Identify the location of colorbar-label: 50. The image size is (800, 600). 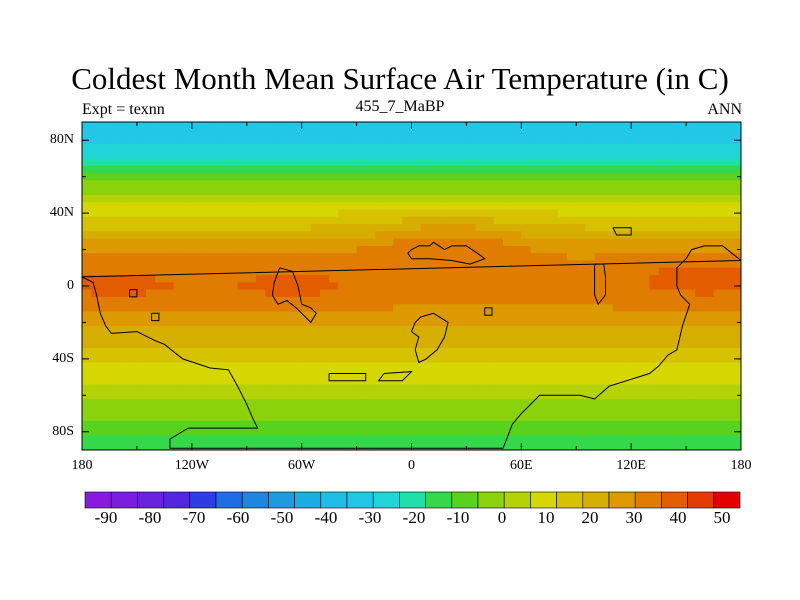
(722, 517).